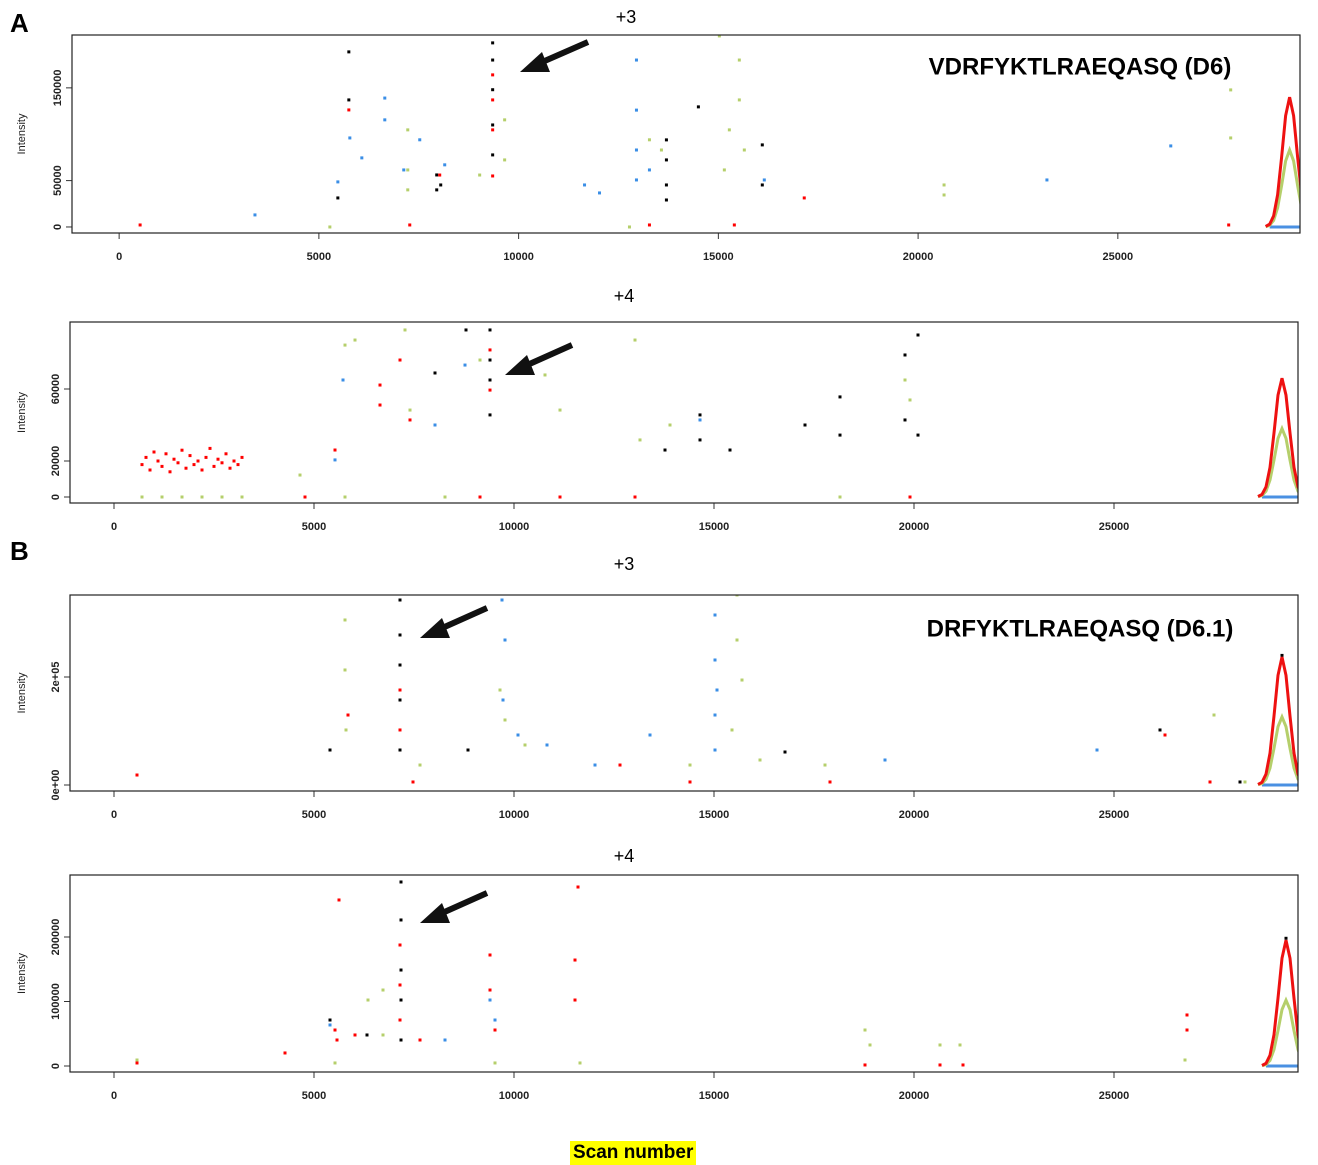 This screenshot has height=1165, width=1318. Describe the element at coordinates (58, 180) in the screenshot. I see `y-tick-label: 50000` at that location.